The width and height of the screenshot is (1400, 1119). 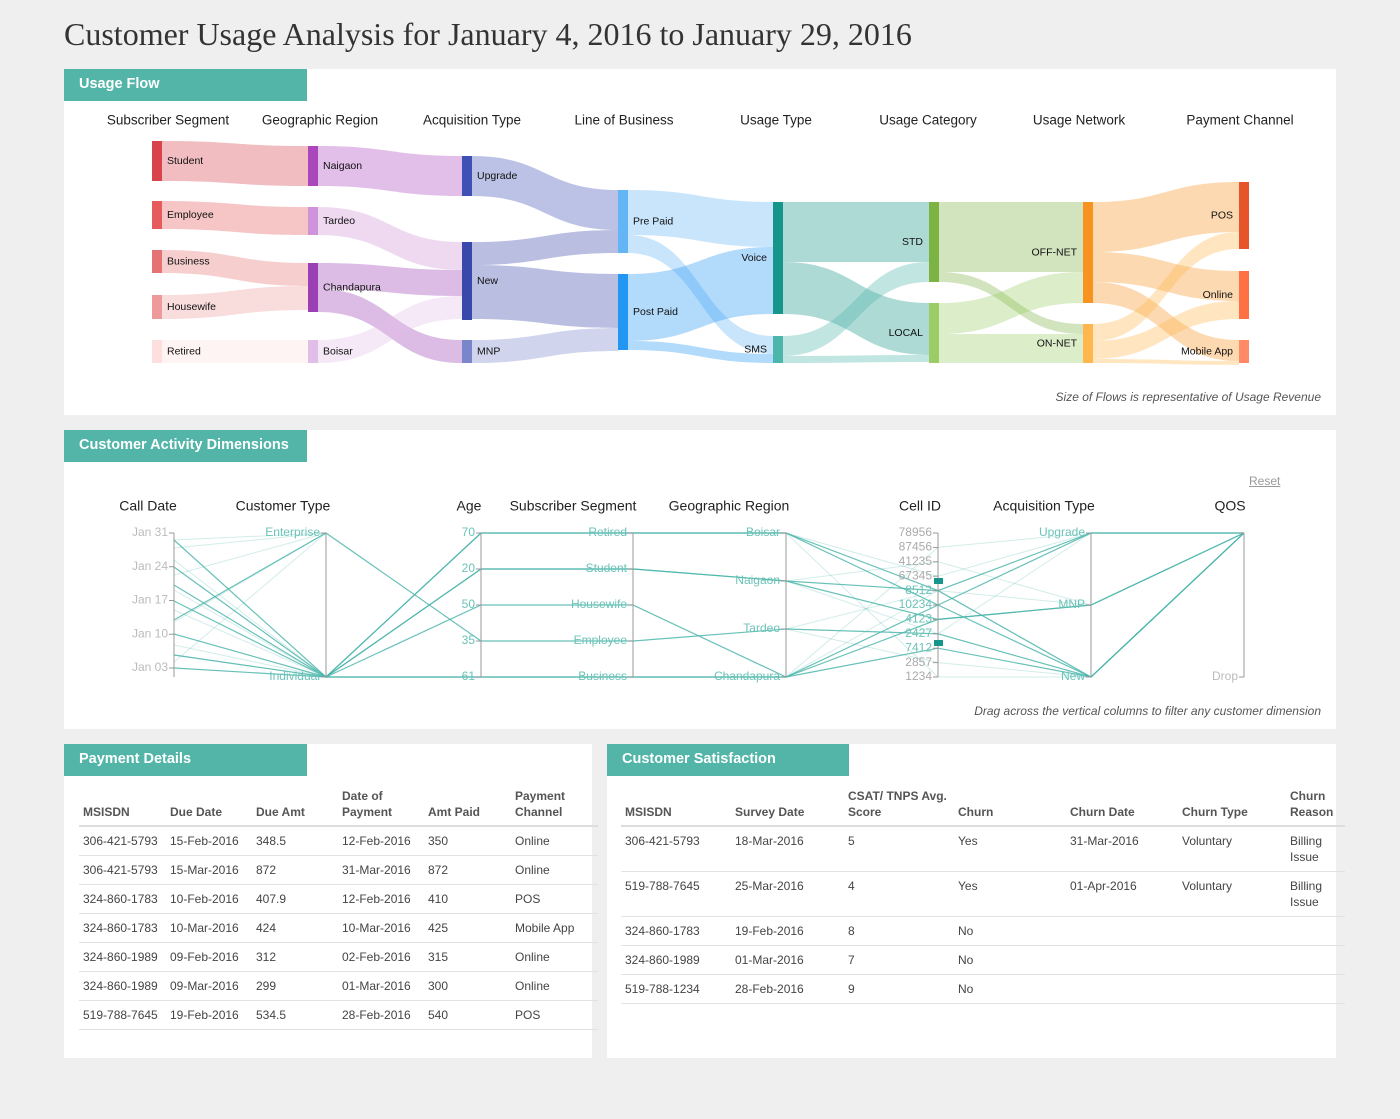 I want to click on table-cell: 7, so click(x=899, y=960).